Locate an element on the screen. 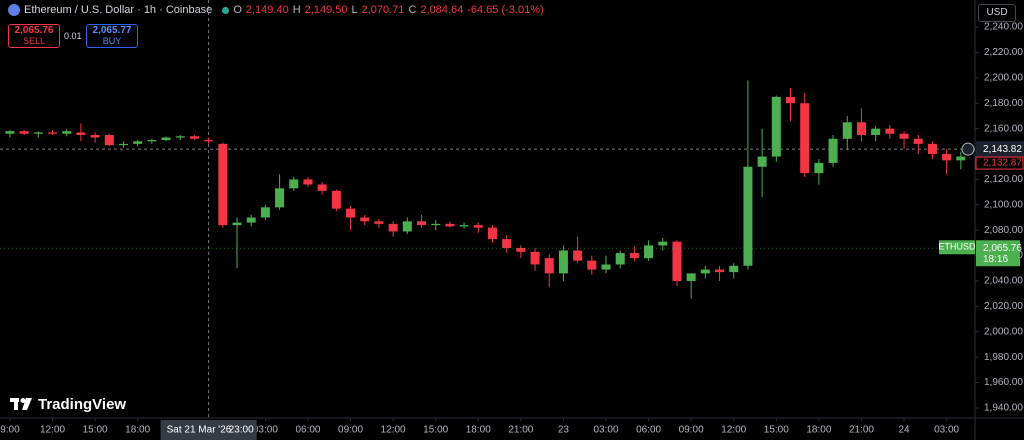  currency-button: USD is located at coordinates (997, 13).